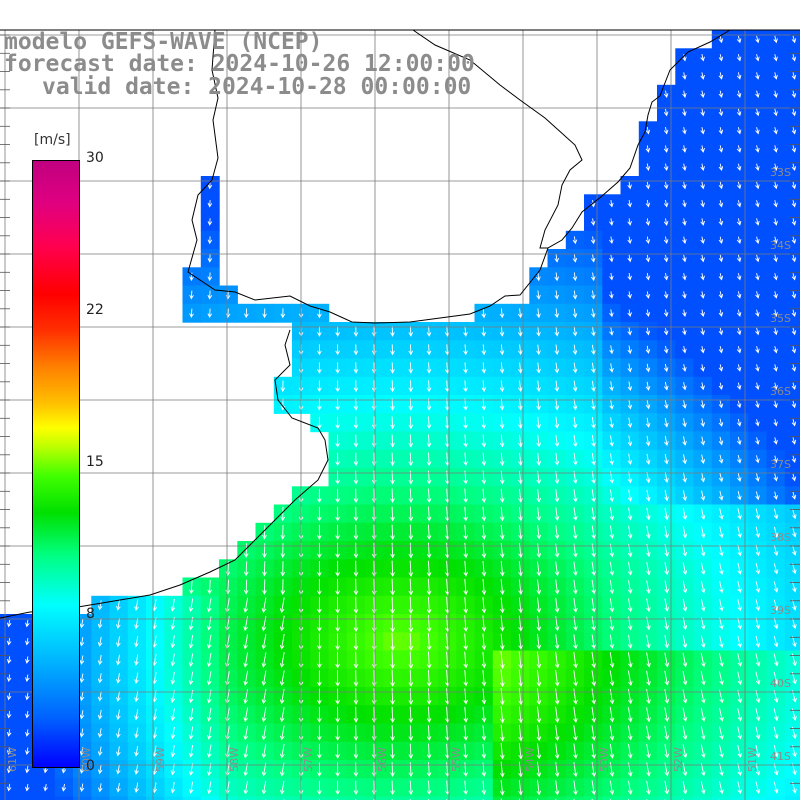 This screenshot has width=800, height=800. What do you see at coordinates (780, 318) in the screenshot?
I see `lat-label: 35S` at bounding box center [780, 318].